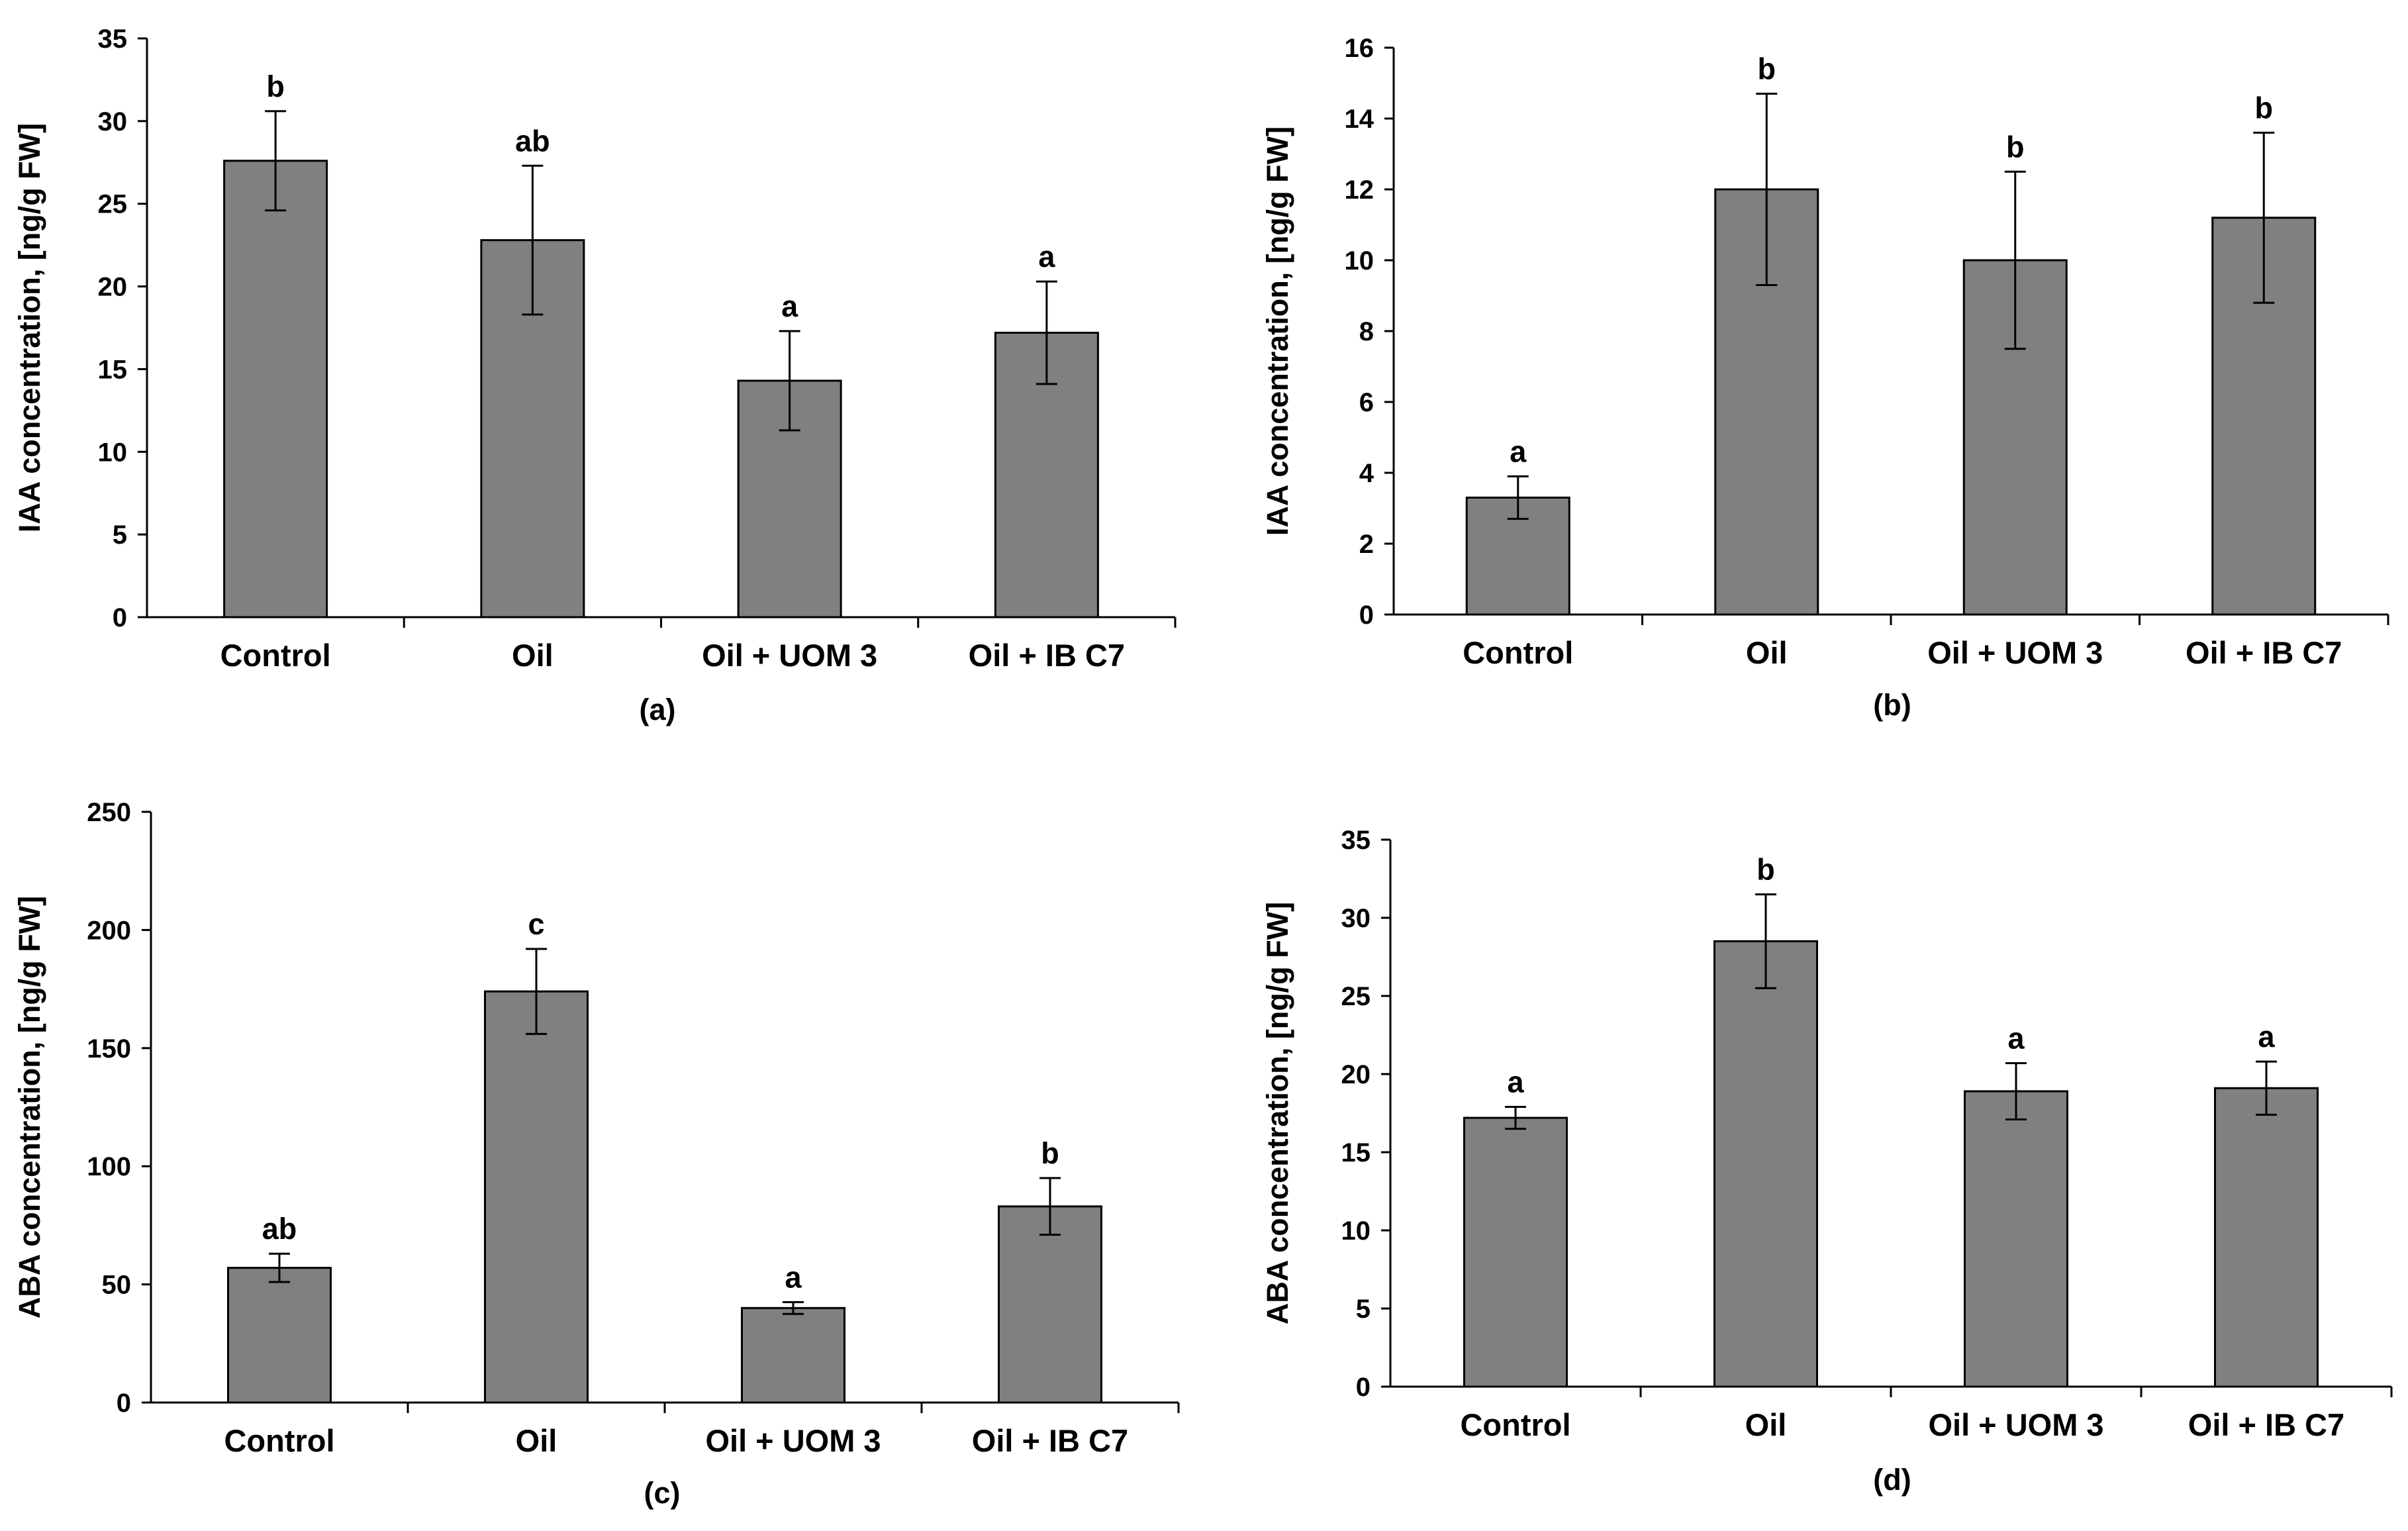 Image resolution: width=2408 pixels, height=1531 pixels. I want to click on x-tick-label-c-2: Oil + UOM 3, so click(793, 1440).